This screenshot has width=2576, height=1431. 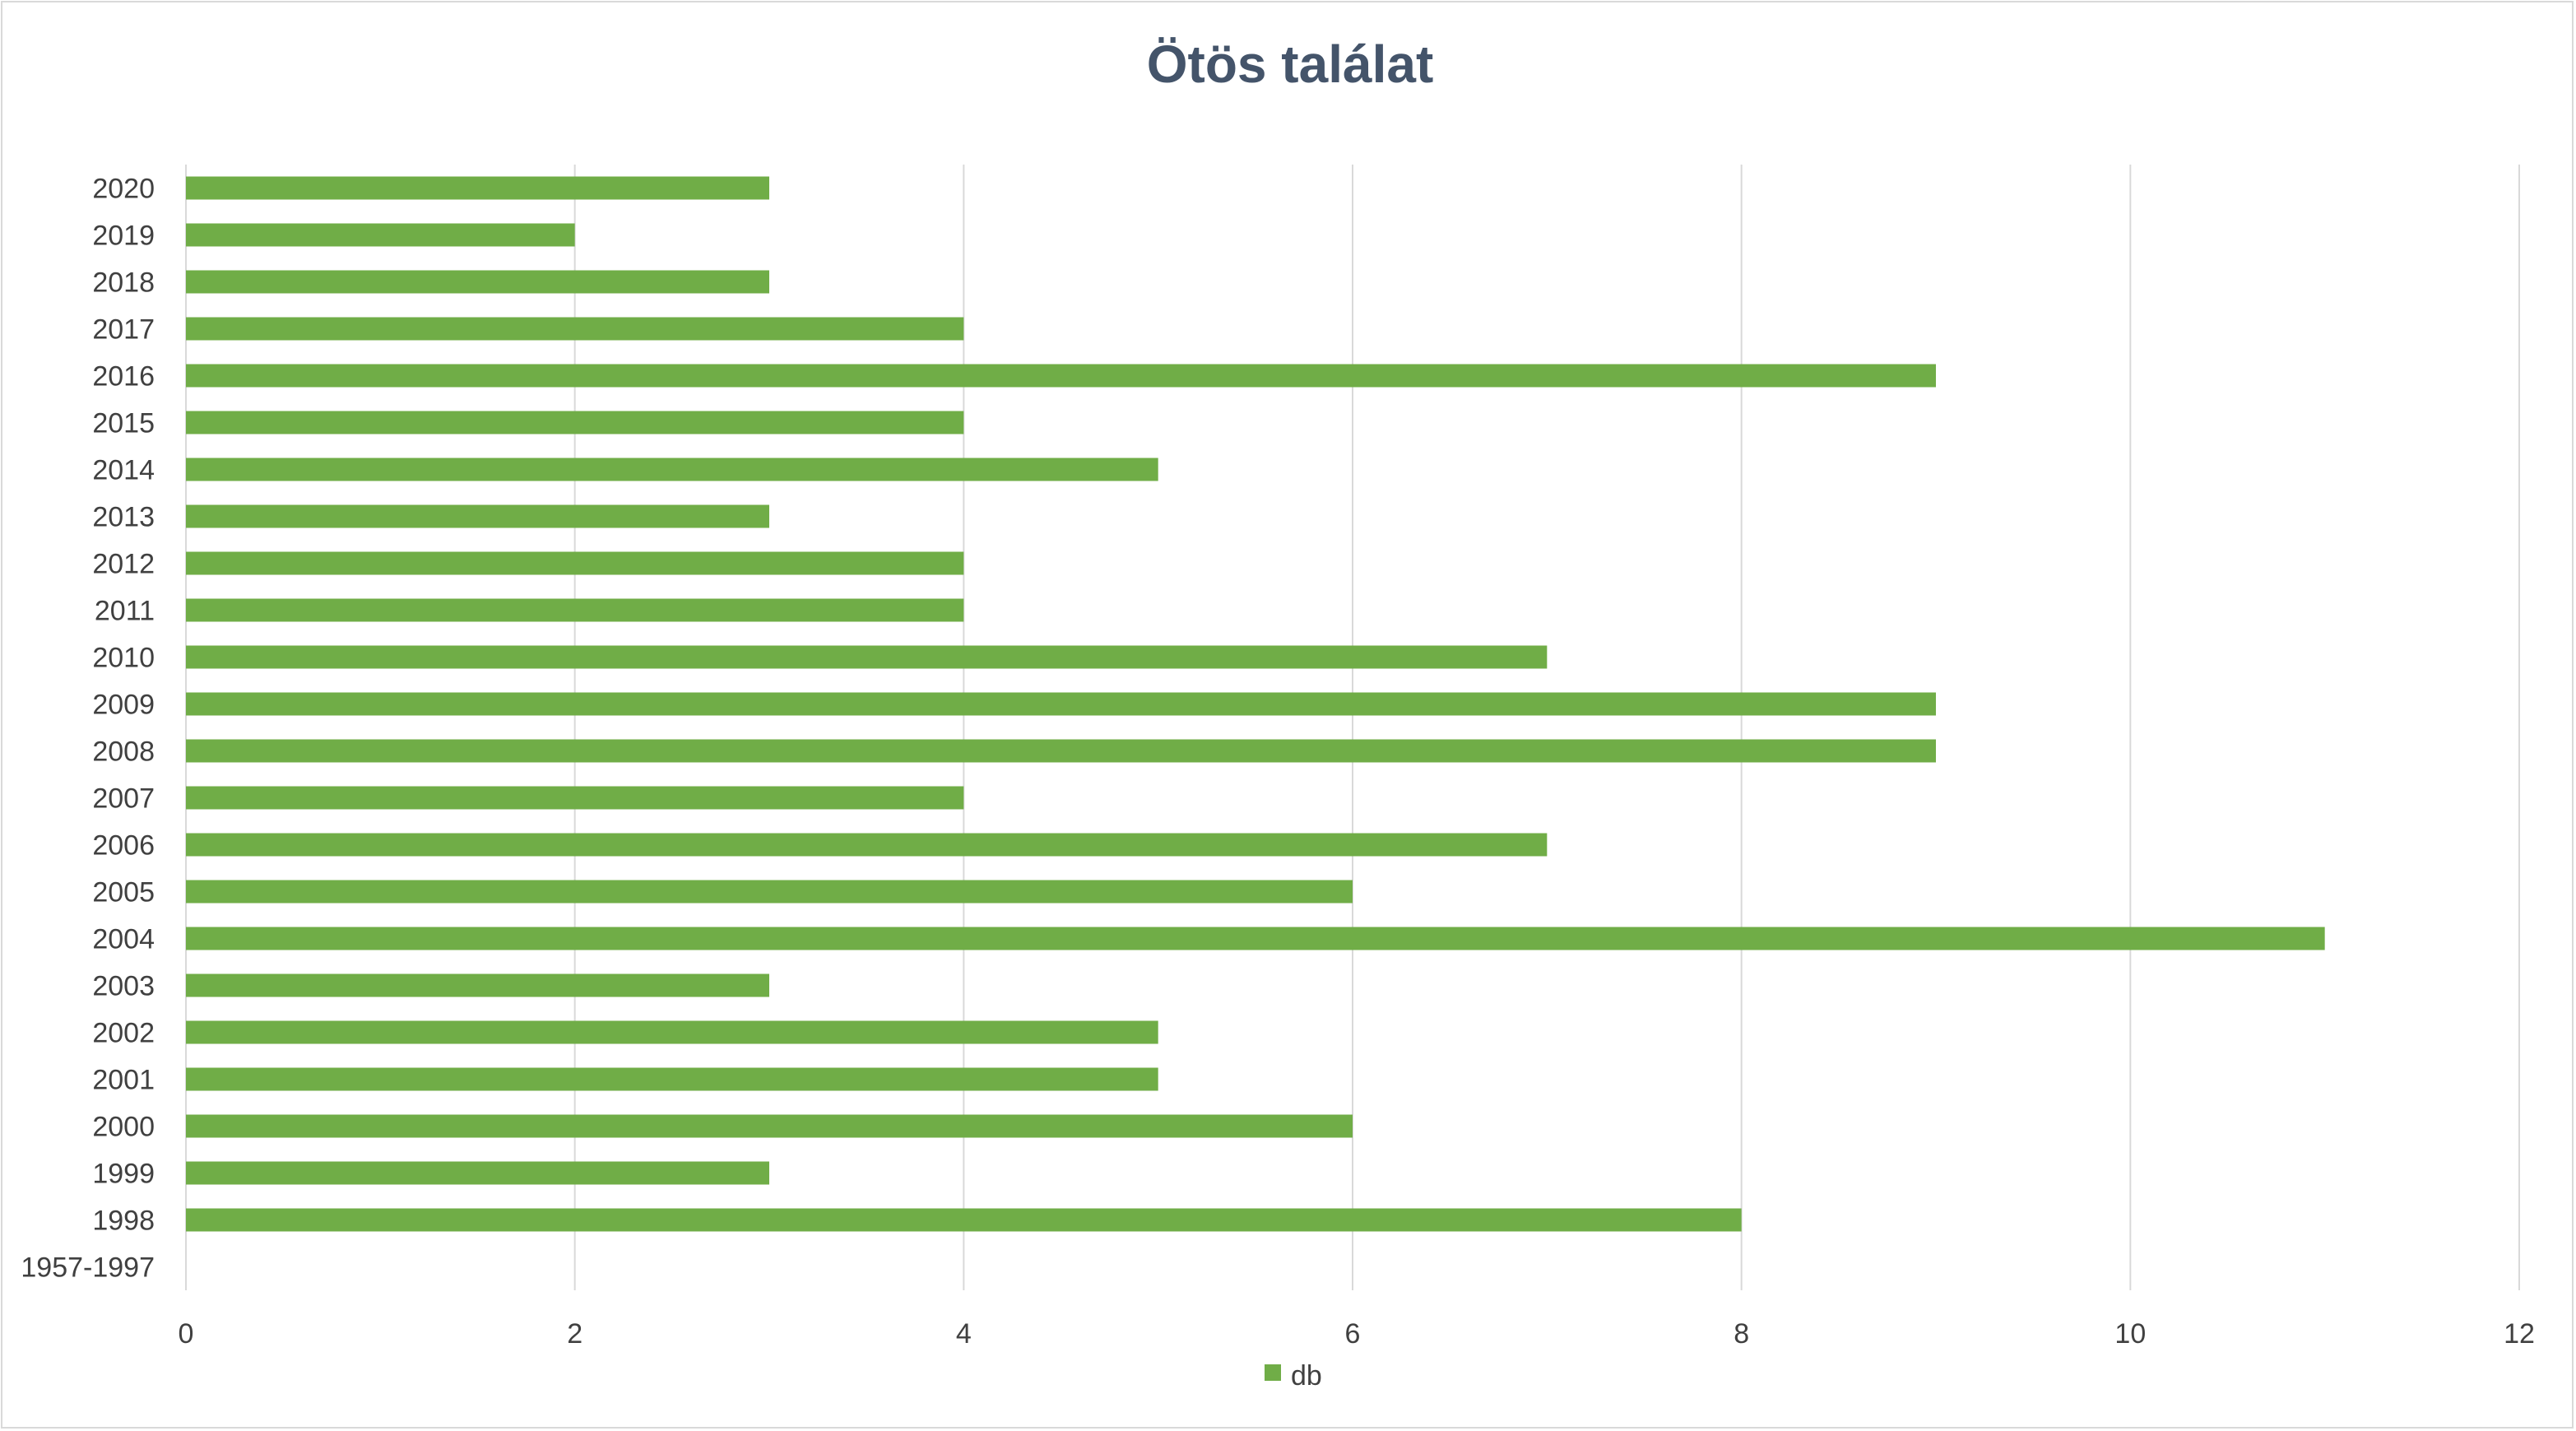 What do you see at coordinates (2520, 1334) in the screenshot?
I see `x-tick-label: 12` at bounding box center [2520, 1334].